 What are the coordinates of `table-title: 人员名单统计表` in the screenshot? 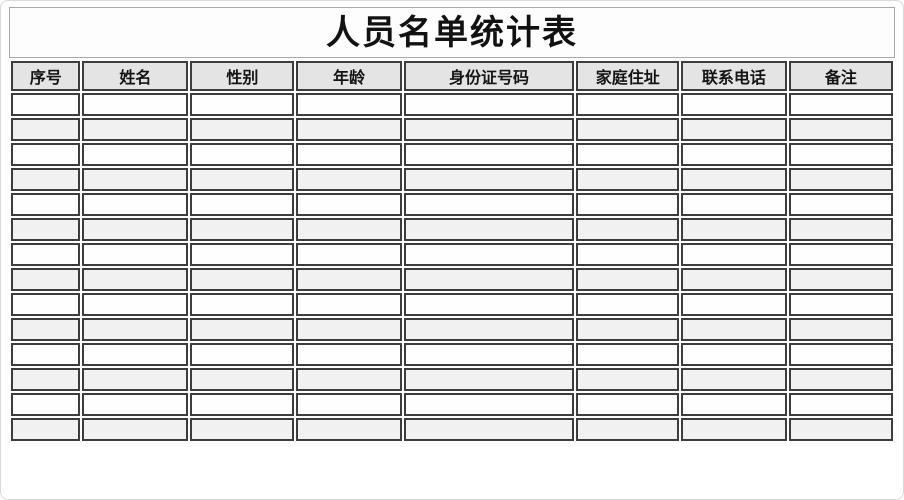 It's located at (452, 32).